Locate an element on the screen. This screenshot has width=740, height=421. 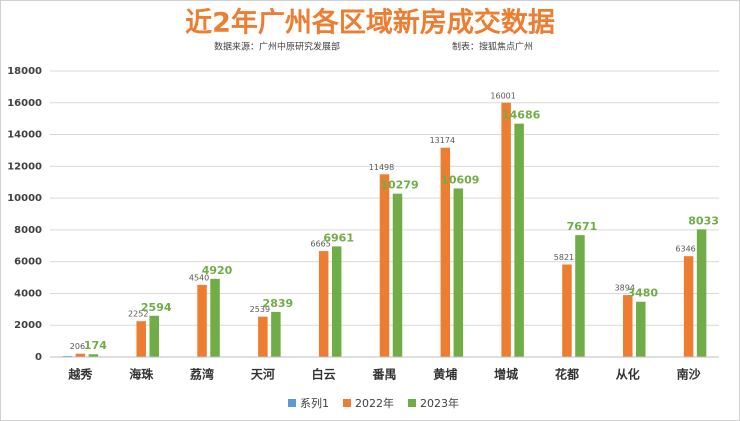
y-tick-label: 4000 is located at coordinates (28, 293).